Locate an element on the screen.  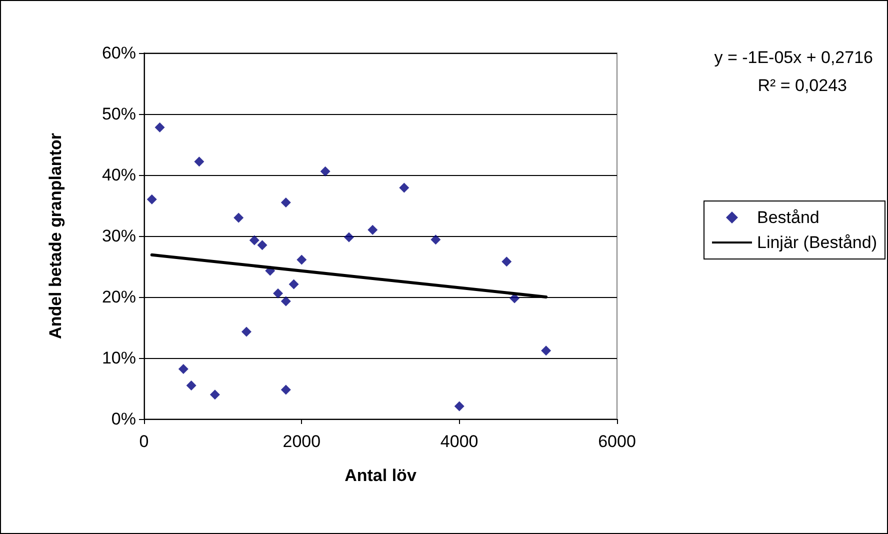
legend-label: Bestånd is located at coordinates (788, 217).